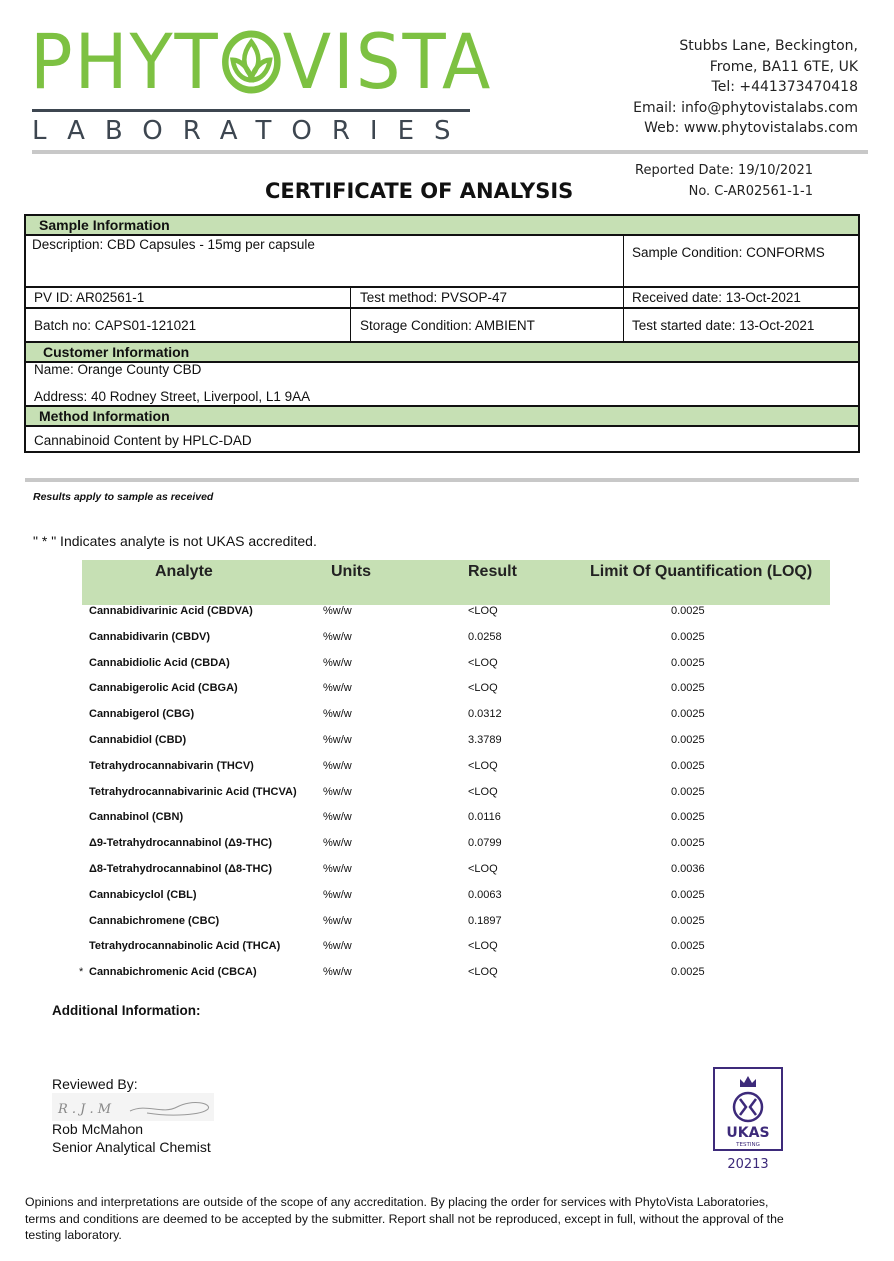  I want to click on loq: 0.0036, so click(688, 869).